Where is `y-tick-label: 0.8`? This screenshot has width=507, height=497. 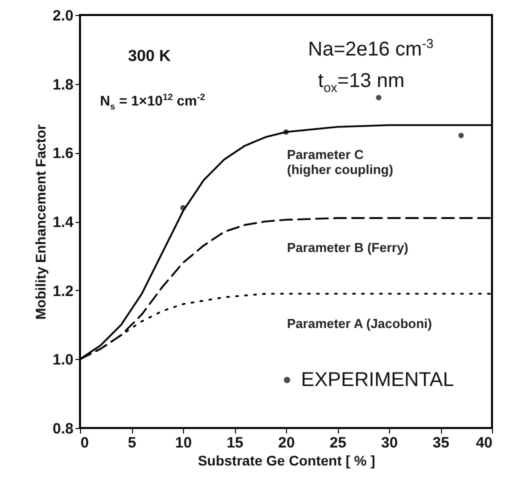
y-tick-label: 0.8 is located at coordinates (63, 429).